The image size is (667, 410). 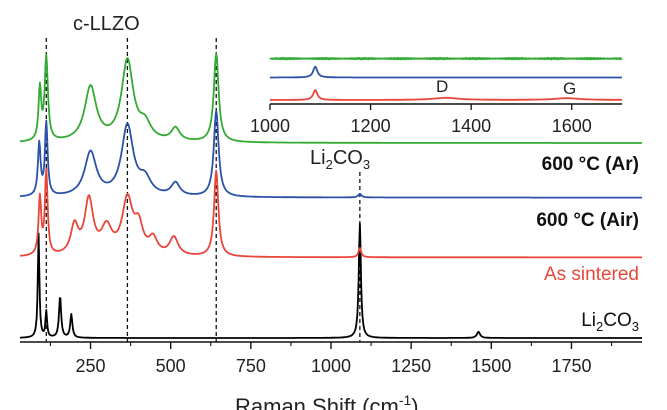 I want to click on main-x-tick-label: 1500, so click(x=491, y=366).